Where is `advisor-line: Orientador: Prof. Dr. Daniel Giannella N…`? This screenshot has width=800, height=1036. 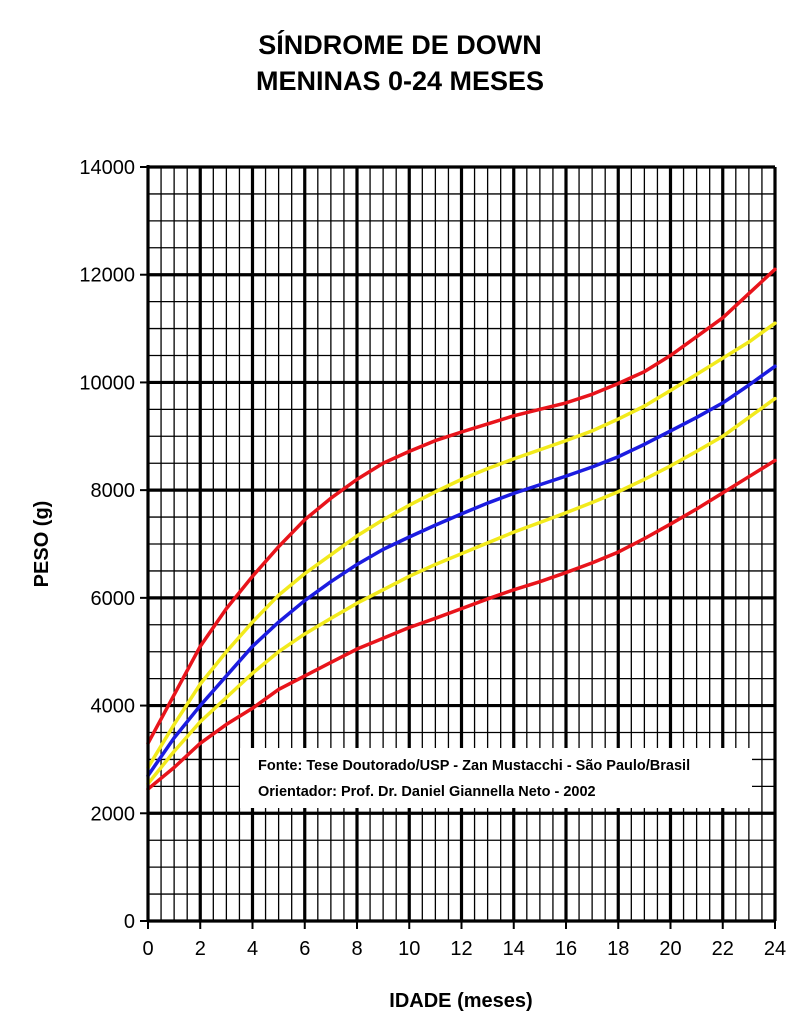 advisor-line: Orientador: Prof. Dr. Daniel Giannella N… is located at coordinates (427, 792).